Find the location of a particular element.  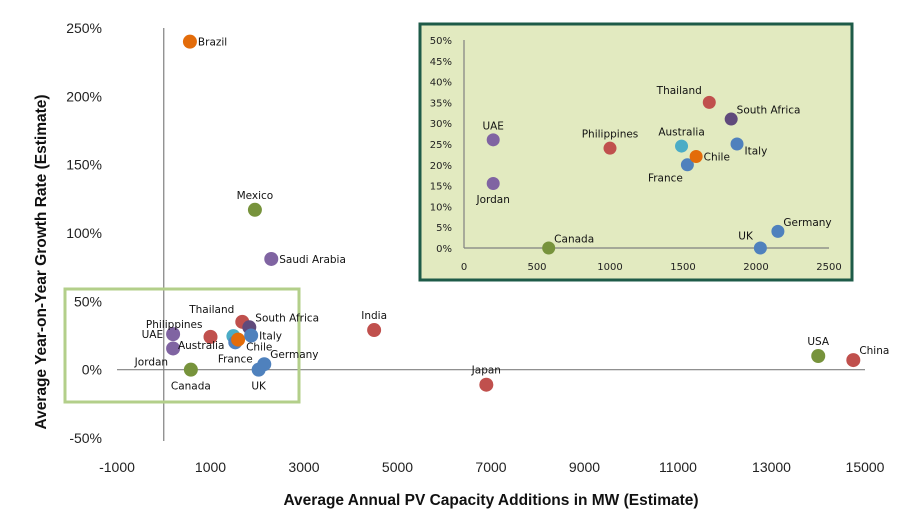

x-tick-label: -1000 is located at coordinates (117, 467).